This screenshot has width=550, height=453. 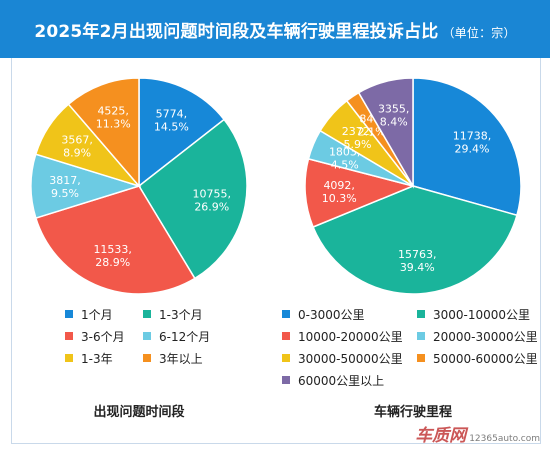 I want to click on legend-item-time-4: 1-3年, so click(x=89, y=359).